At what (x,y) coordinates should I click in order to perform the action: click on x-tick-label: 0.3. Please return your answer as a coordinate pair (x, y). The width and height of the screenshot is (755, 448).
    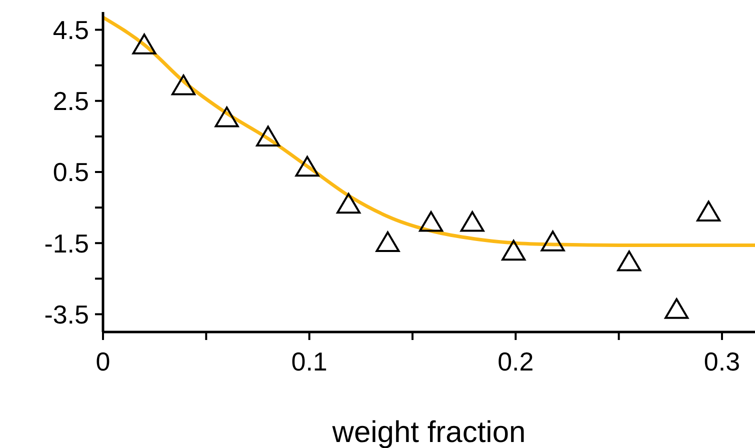
    Looking at the image, I should click on (722, 361).